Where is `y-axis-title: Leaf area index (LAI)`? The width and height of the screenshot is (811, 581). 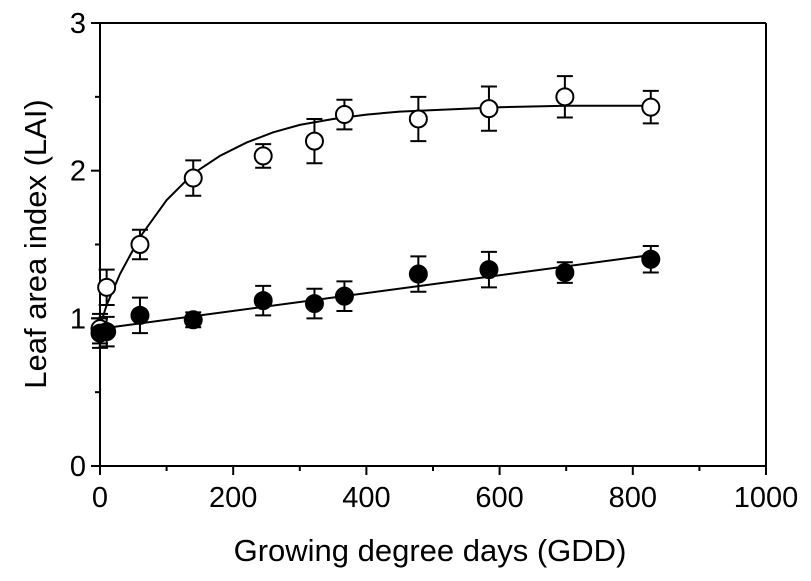
y-axis-title: Leaf area index (LAI) is located at coordinates (35, 244).